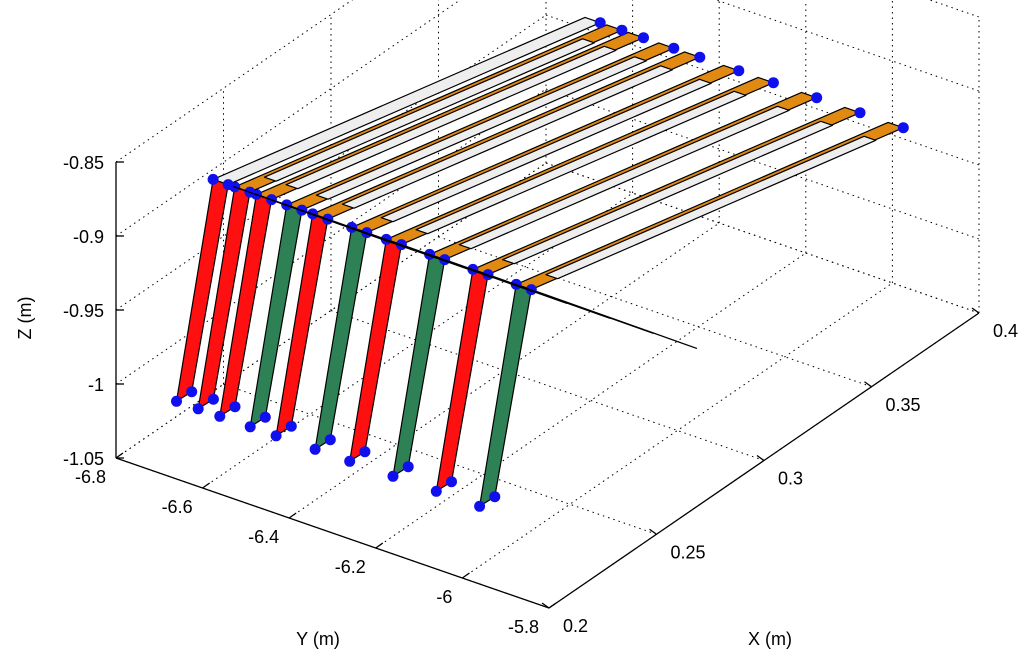 The image size is (1024, 665). I want to click on y-tick-label: -6.8, so click(90, 477).